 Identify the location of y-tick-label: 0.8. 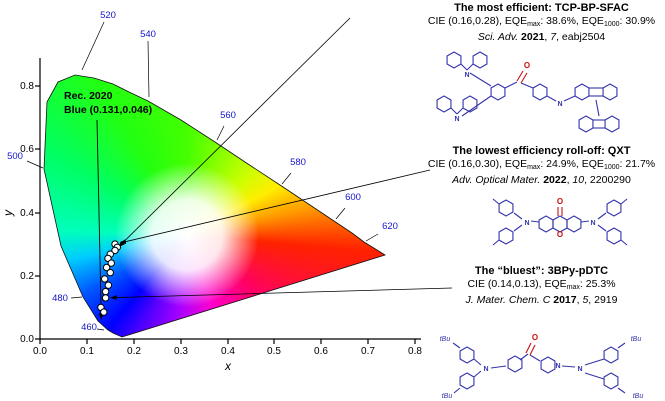
(27, 86).